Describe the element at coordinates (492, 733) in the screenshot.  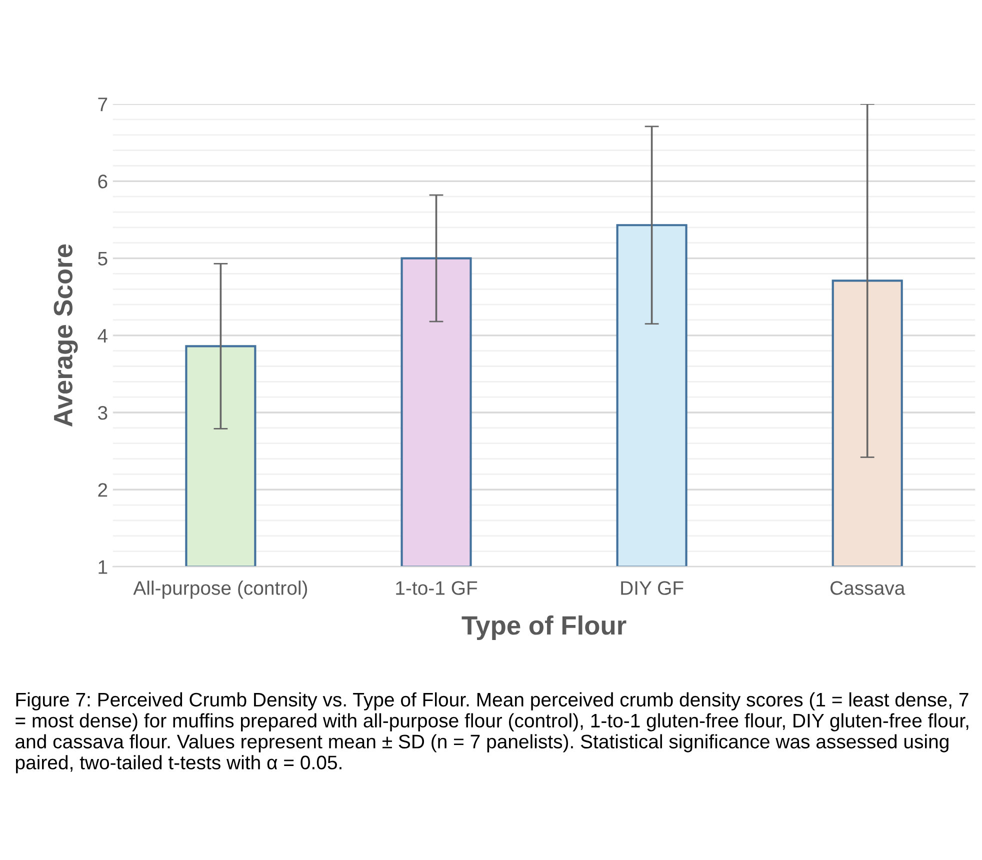
I see `caption: Figure 7: Perceived Crumb Density vs. Type of Flour. Mean perceived crumb density scores (1 = least dense, 7 = most dense) for muffins prepared with all-purpose flour (control), 1-to-1 gluten-free flour, DIY gluten-free flour, and cassava flour. Values represent mean ± SD (n = 7 panelists). Statistical significance was assessed using paired, two-tailed t-tests with α = 0.05.` at that location.